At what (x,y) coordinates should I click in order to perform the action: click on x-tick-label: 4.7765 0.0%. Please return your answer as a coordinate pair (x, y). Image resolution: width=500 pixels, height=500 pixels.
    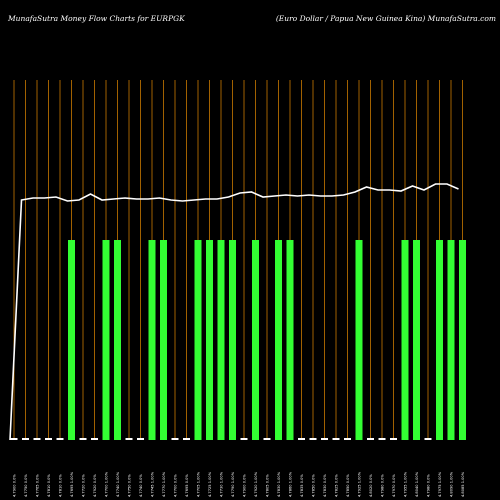
    Looking at the image, I should click on (38, 485).